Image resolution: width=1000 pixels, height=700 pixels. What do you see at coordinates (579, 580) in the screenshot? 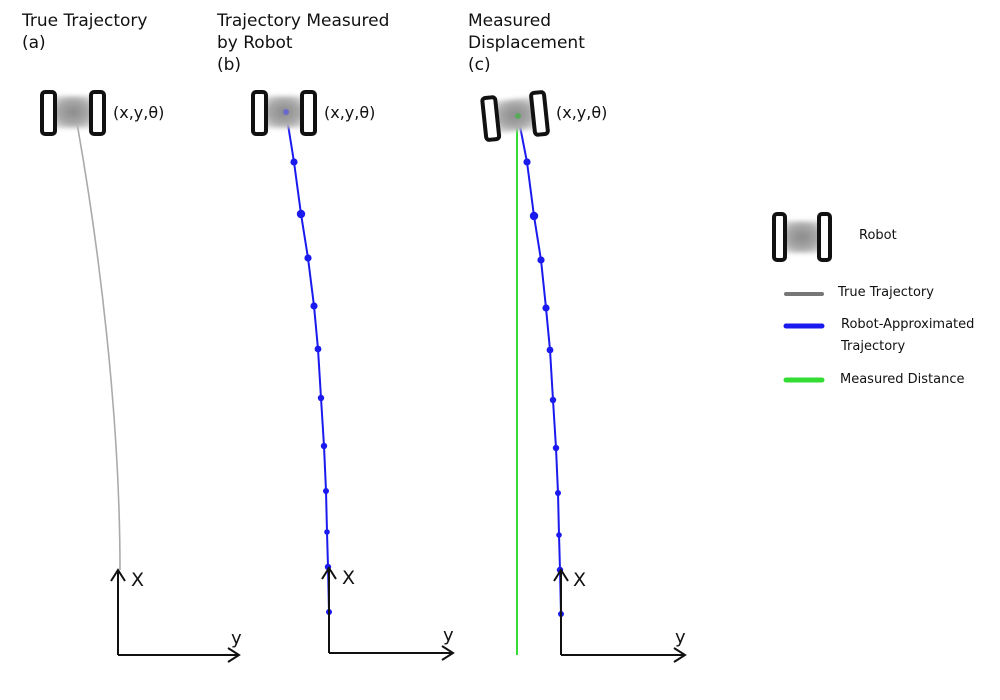
I see `panel-c-axis-x-label: X` at bounding box center [579, 580].